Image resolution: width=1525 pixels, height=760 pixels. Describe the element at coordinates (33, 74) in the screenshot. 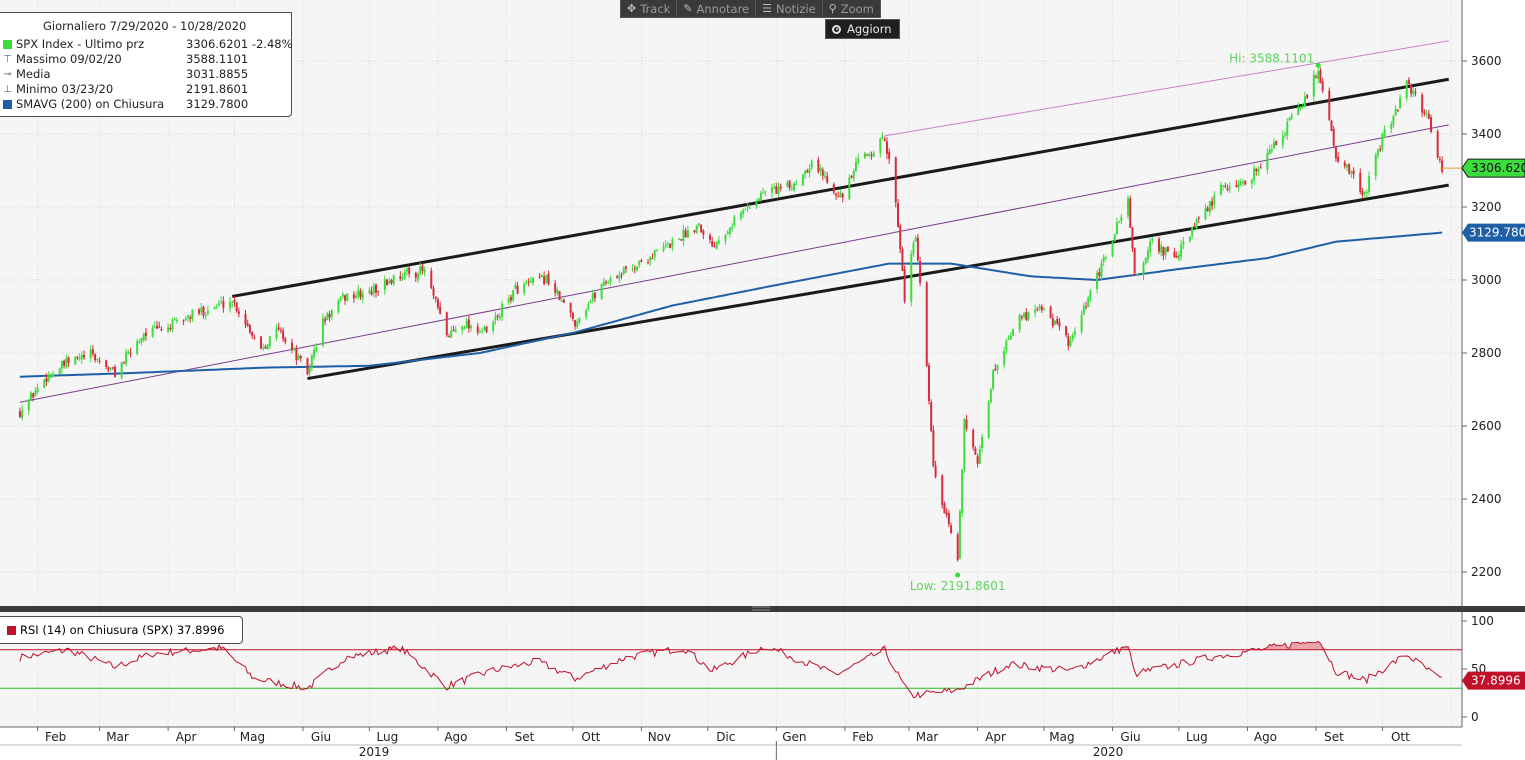

I see `legend-name: Media` at that location.